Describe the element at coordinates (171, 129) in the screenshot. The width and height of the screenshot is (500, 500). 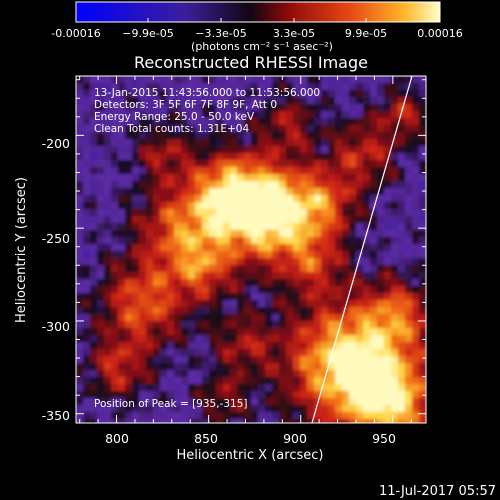
I see `info-clean: Clean Total counts: 1.31E+04` at that location.